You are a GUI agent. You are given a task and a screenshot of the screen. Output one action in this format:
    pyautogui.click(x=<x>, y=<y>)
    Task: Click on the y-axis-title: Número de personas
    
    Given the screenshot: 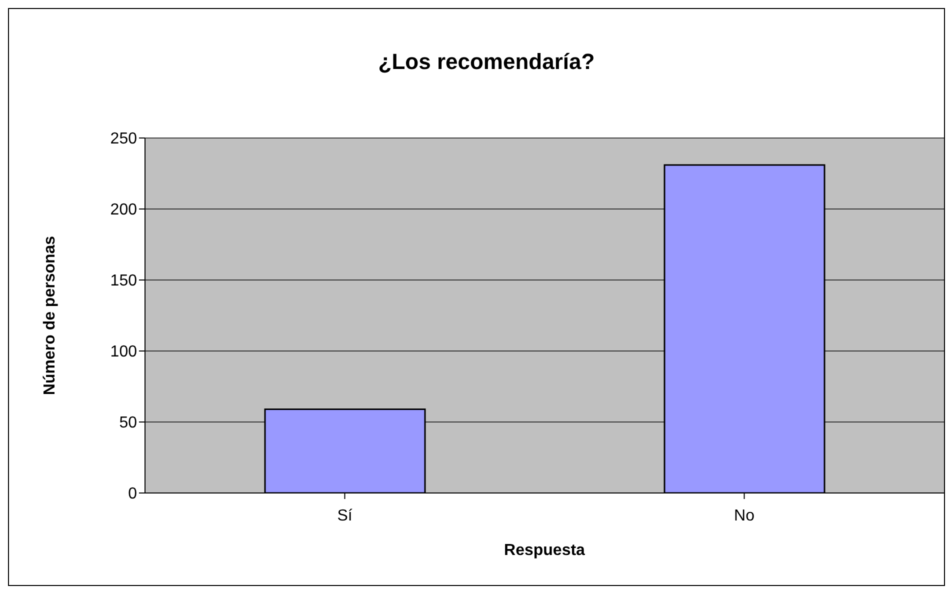 What is the action you would take?
    pyautogui.click(x=50, y=316)
    